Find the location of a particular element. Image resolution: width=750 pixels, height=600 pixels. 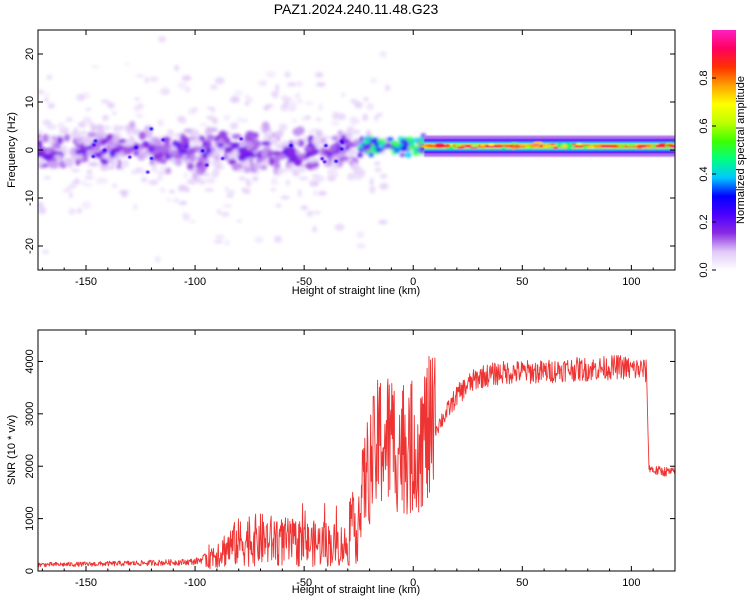

colorbar-tick-label: 0.4 is located at coordinates (704, 173).